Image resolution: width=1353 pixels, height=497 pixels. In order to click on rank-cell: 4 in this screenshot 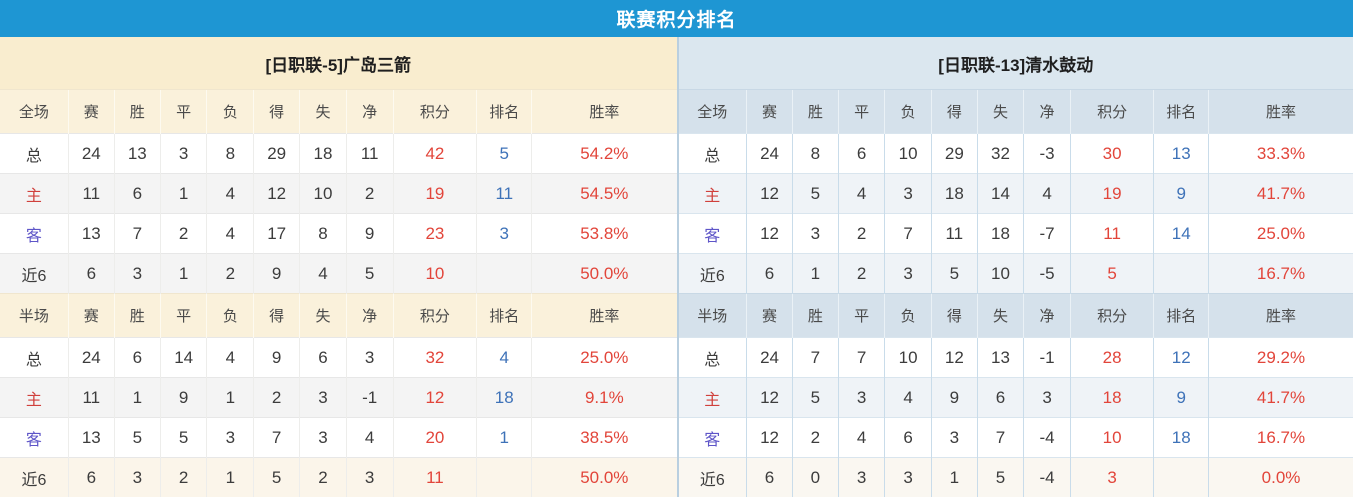, I will do `click(504, 357)`.